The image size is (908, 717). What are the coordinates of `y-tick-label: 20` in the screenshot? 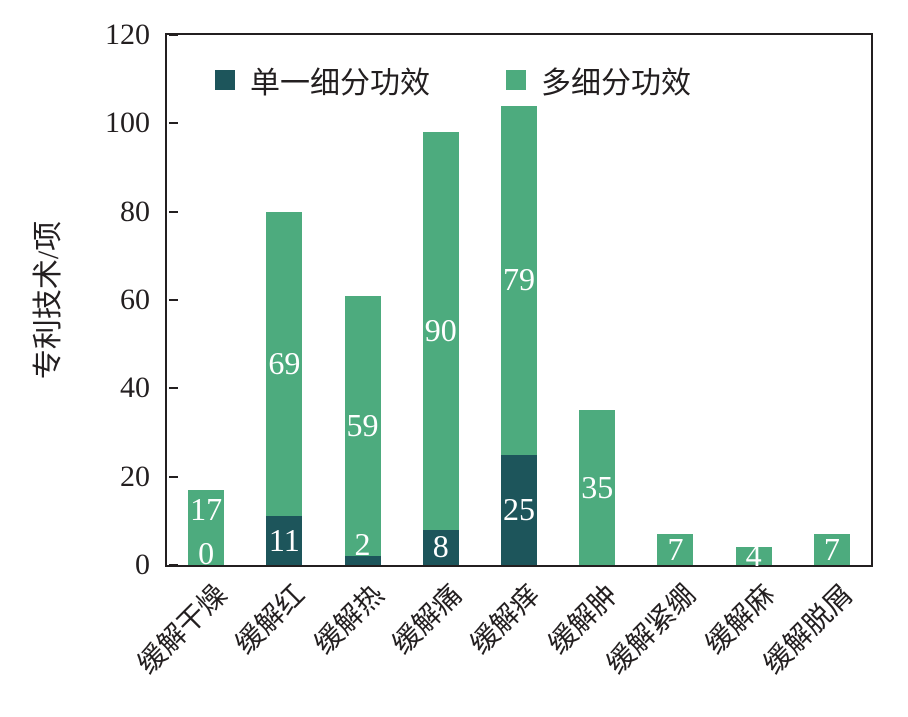 It's located at (135, 476).